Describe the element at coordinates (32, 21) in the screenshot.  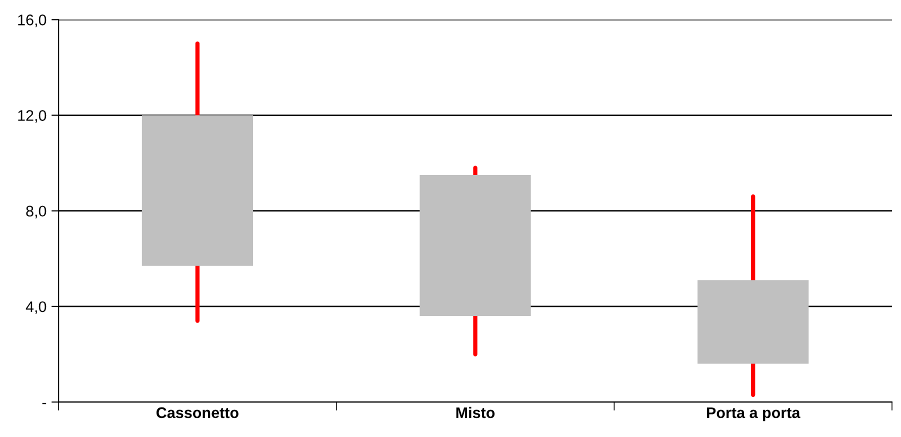
I see `y-tick-label: 16,0` at that location.